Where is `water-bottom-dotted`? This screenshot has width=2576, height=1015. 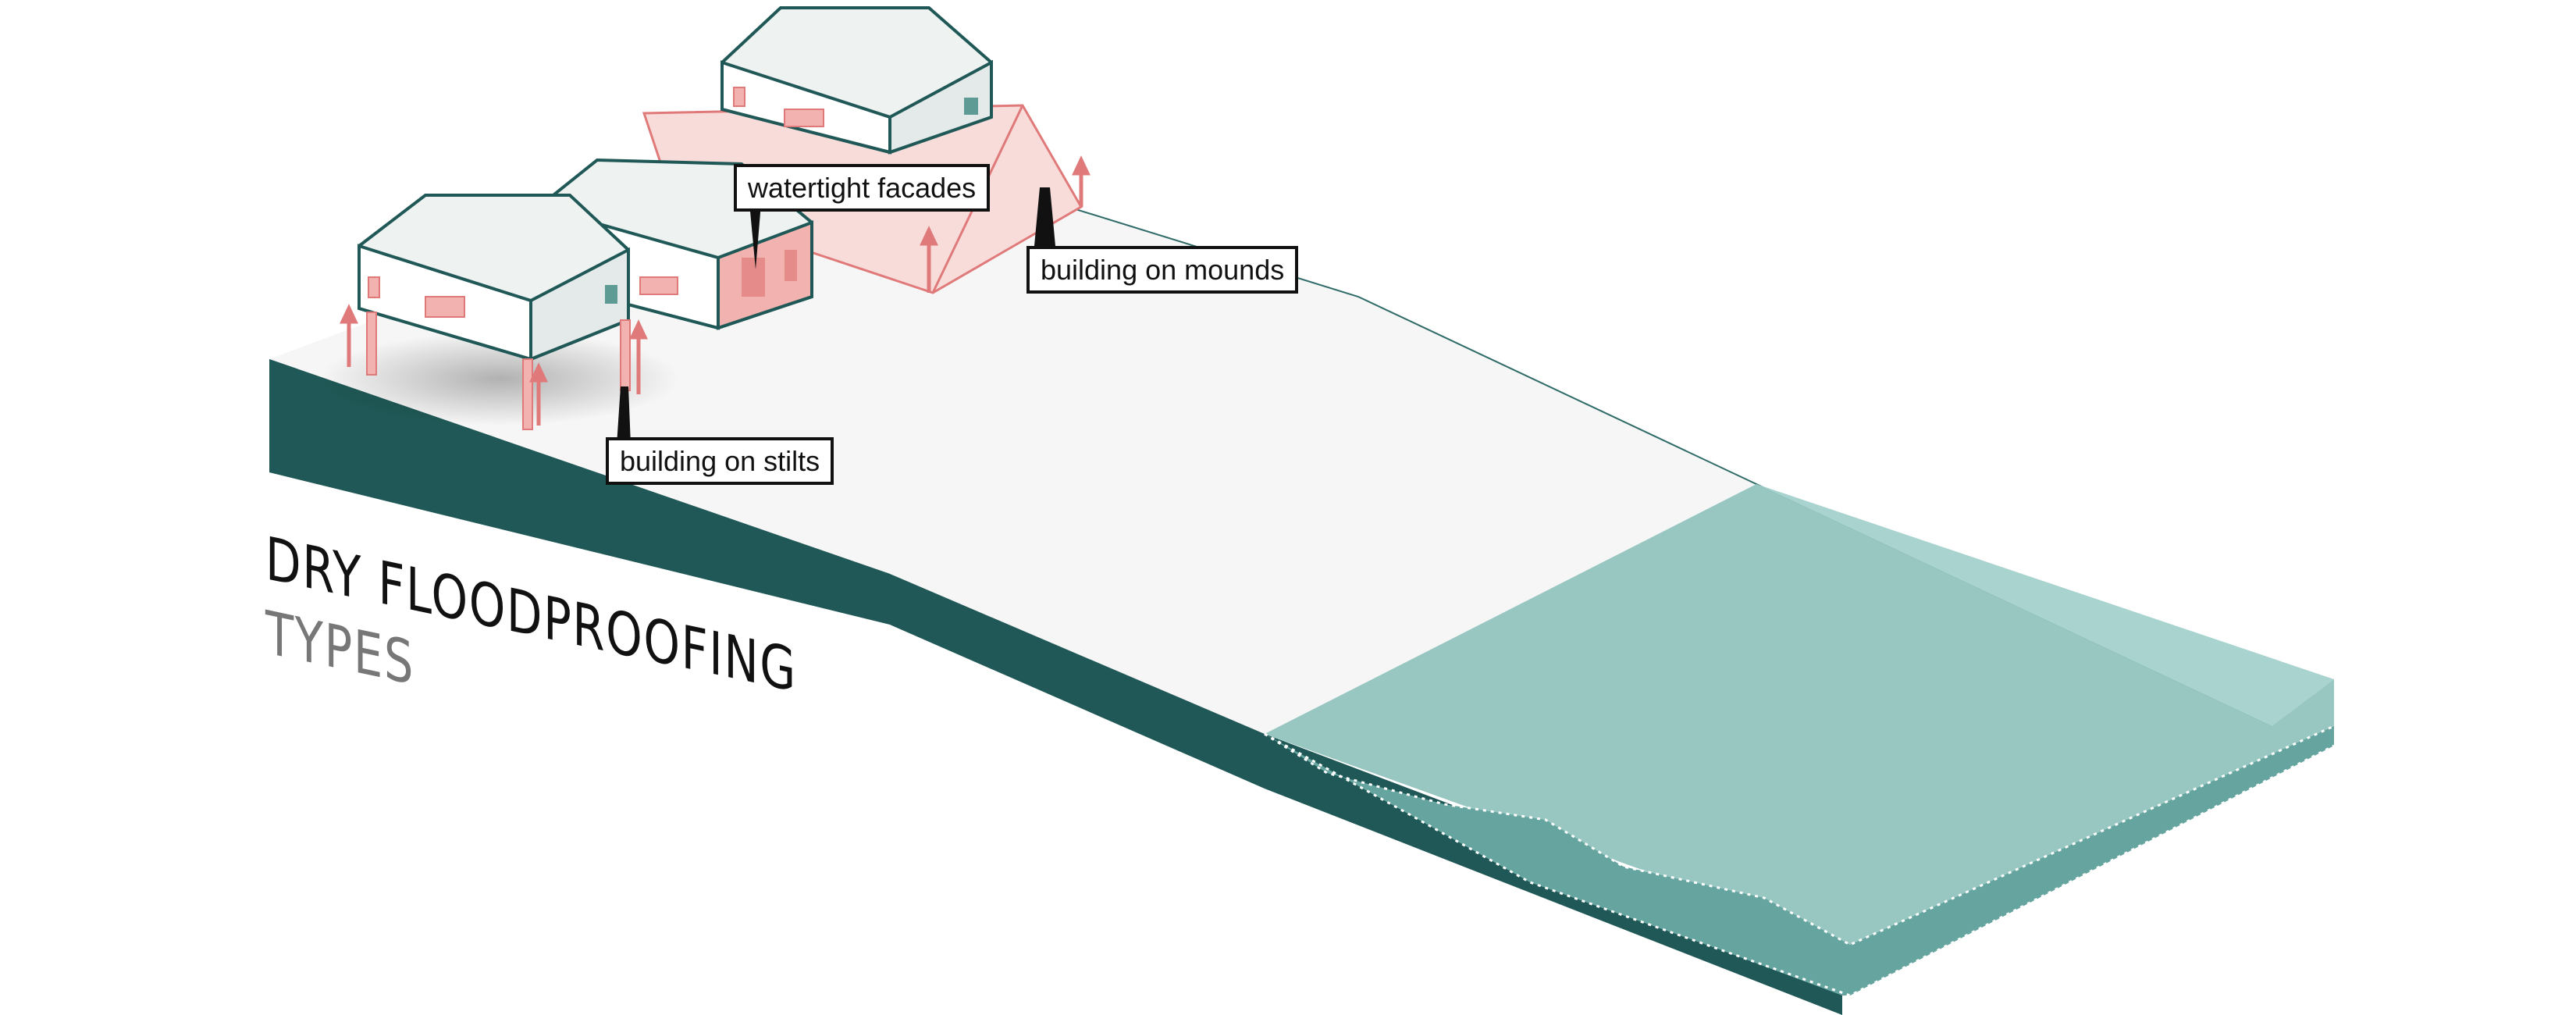 water-bottom-dotted is located at coordinates (1799, 864).